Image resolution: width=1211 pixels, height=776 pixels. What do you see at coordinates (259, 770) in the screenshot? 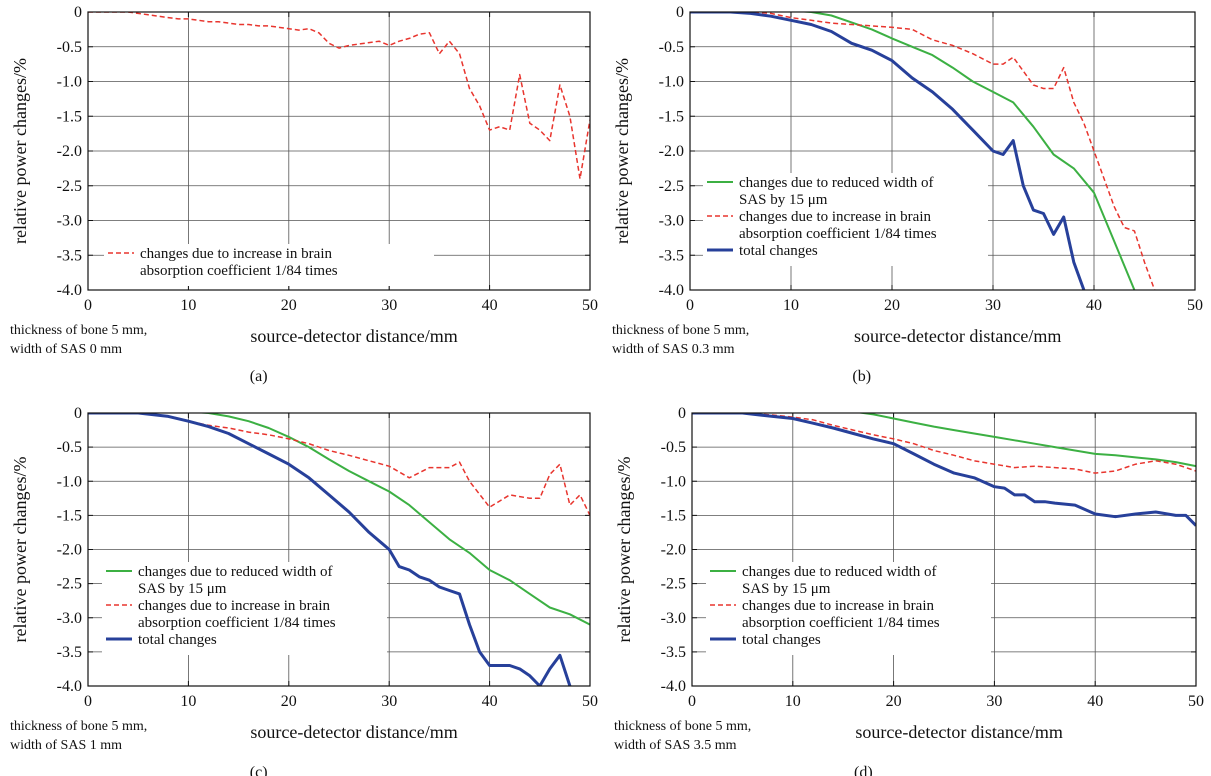
I see `panel-label: (c)` at bounding box center [259, 770].